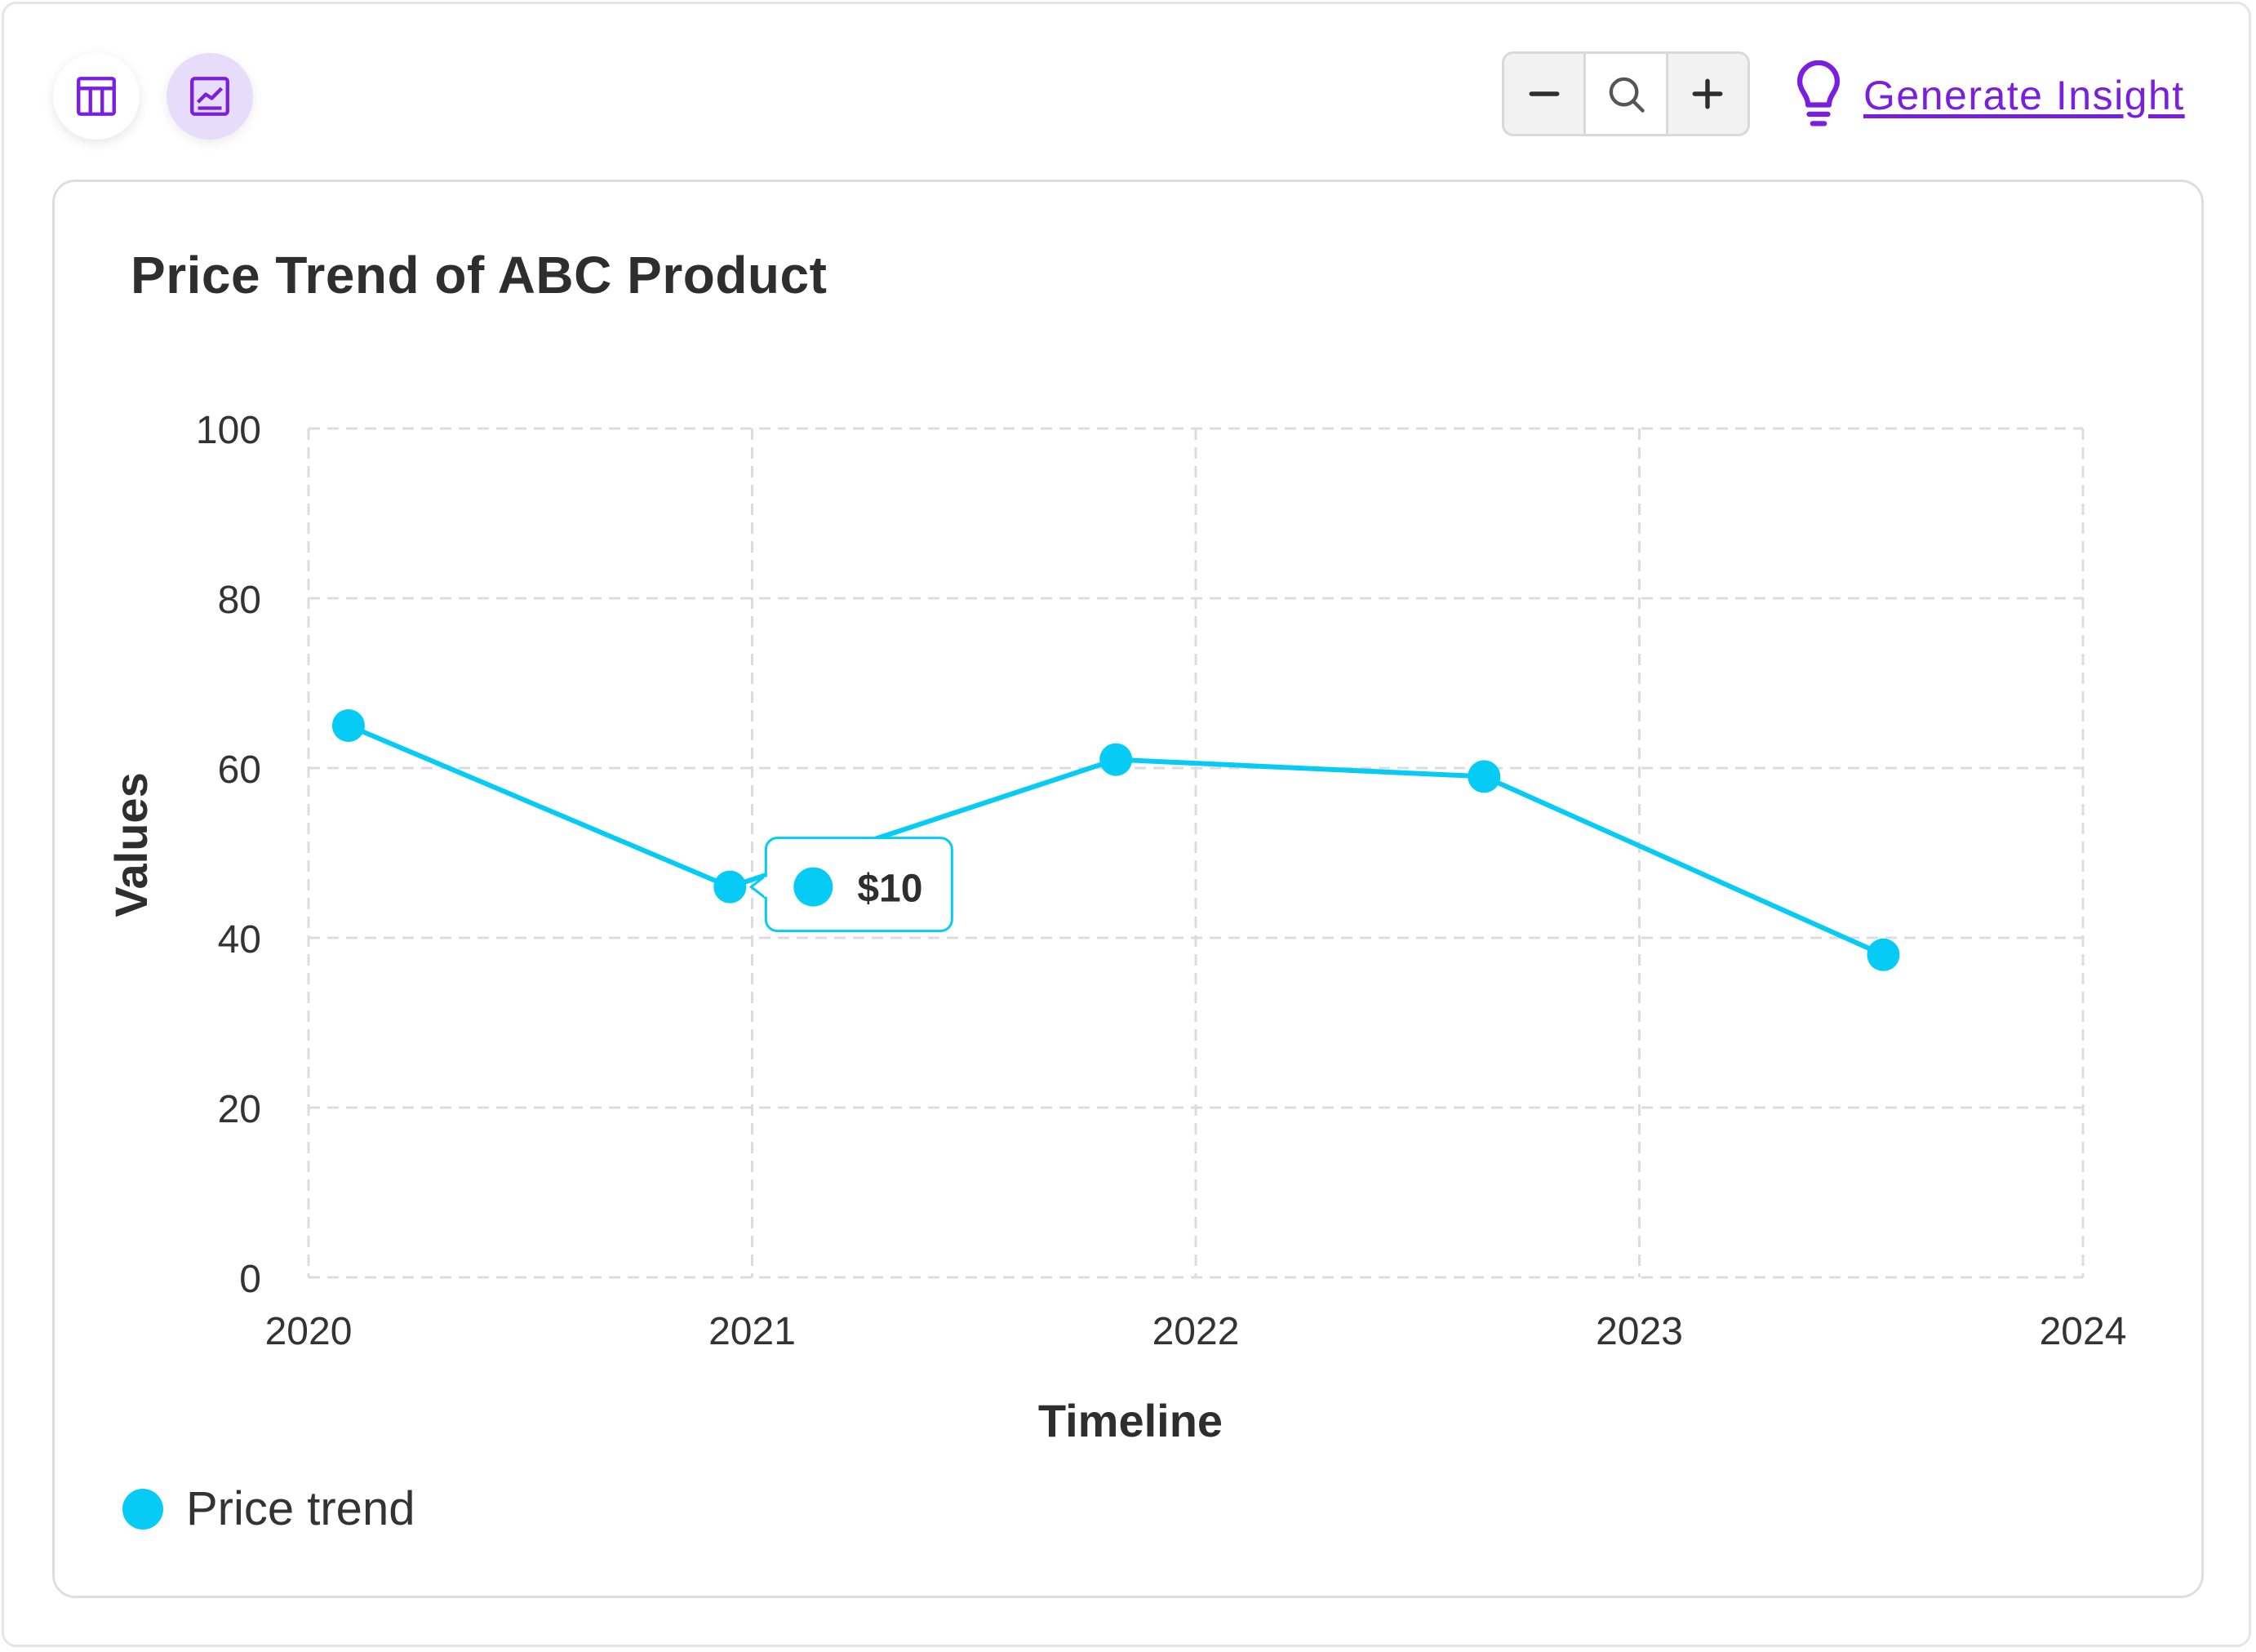 Image resolution: width=2256 pixels, height=1652 pixels. Describe the element at coordinates (239, 1109) in the screenshot. I see `y-tick-label: 20` at that location.